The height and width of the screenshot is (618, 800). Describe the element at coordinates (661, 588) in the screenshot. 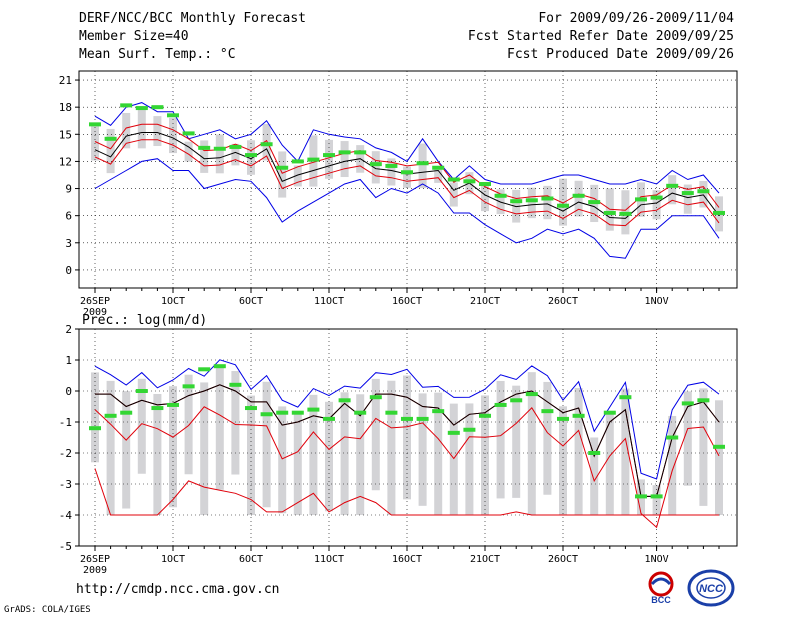

I see `bcc-logo: BCC` at that location.